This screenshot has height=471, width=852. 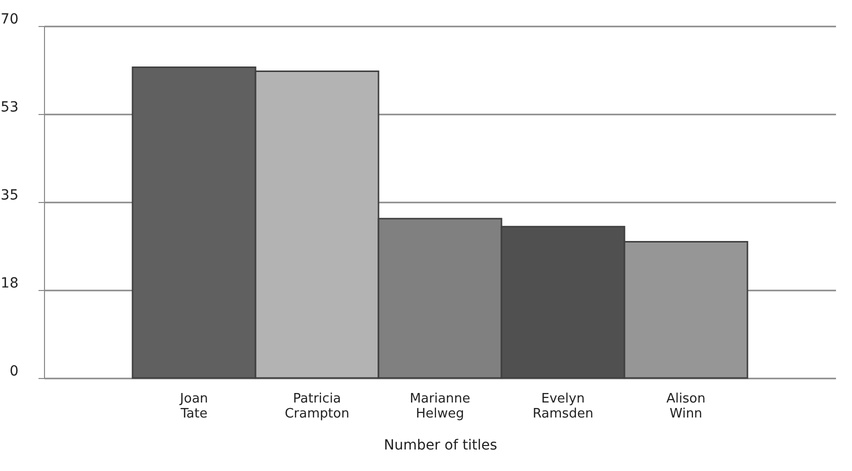 I want to click on y-tick-label: 53, so click(x=9, y=108).